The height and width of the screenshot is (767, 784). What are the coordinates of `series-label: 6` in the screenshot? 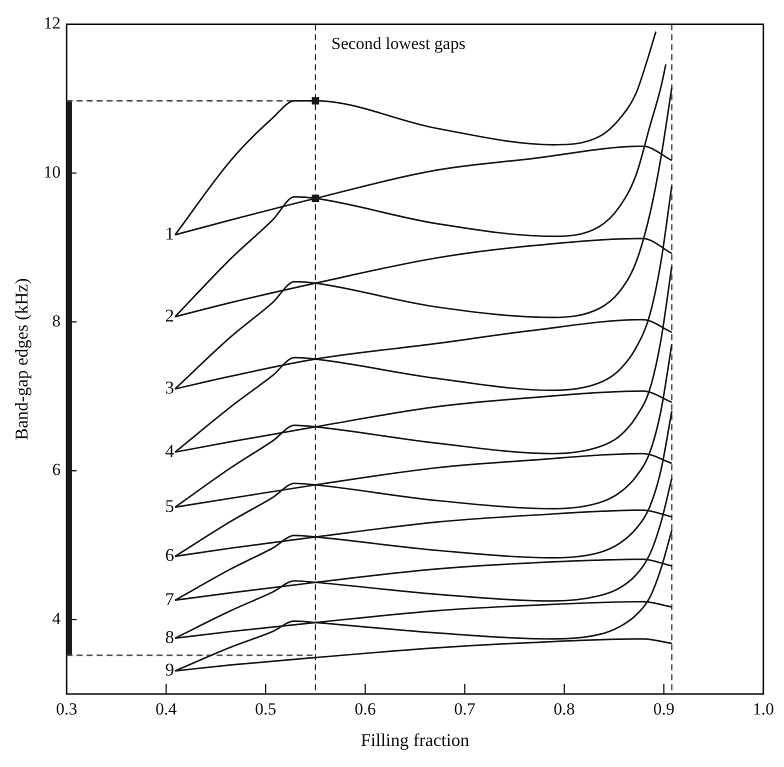 It's located at (169, 555).